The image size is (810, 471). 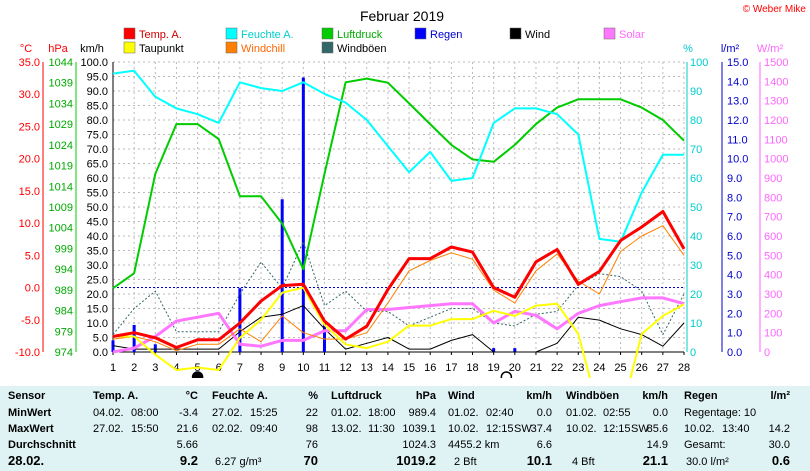 What do you see at coordinates (267, 35) in the screenshot?
I see `legend-label: Feuchte A.` at bounding box center [267, 35].